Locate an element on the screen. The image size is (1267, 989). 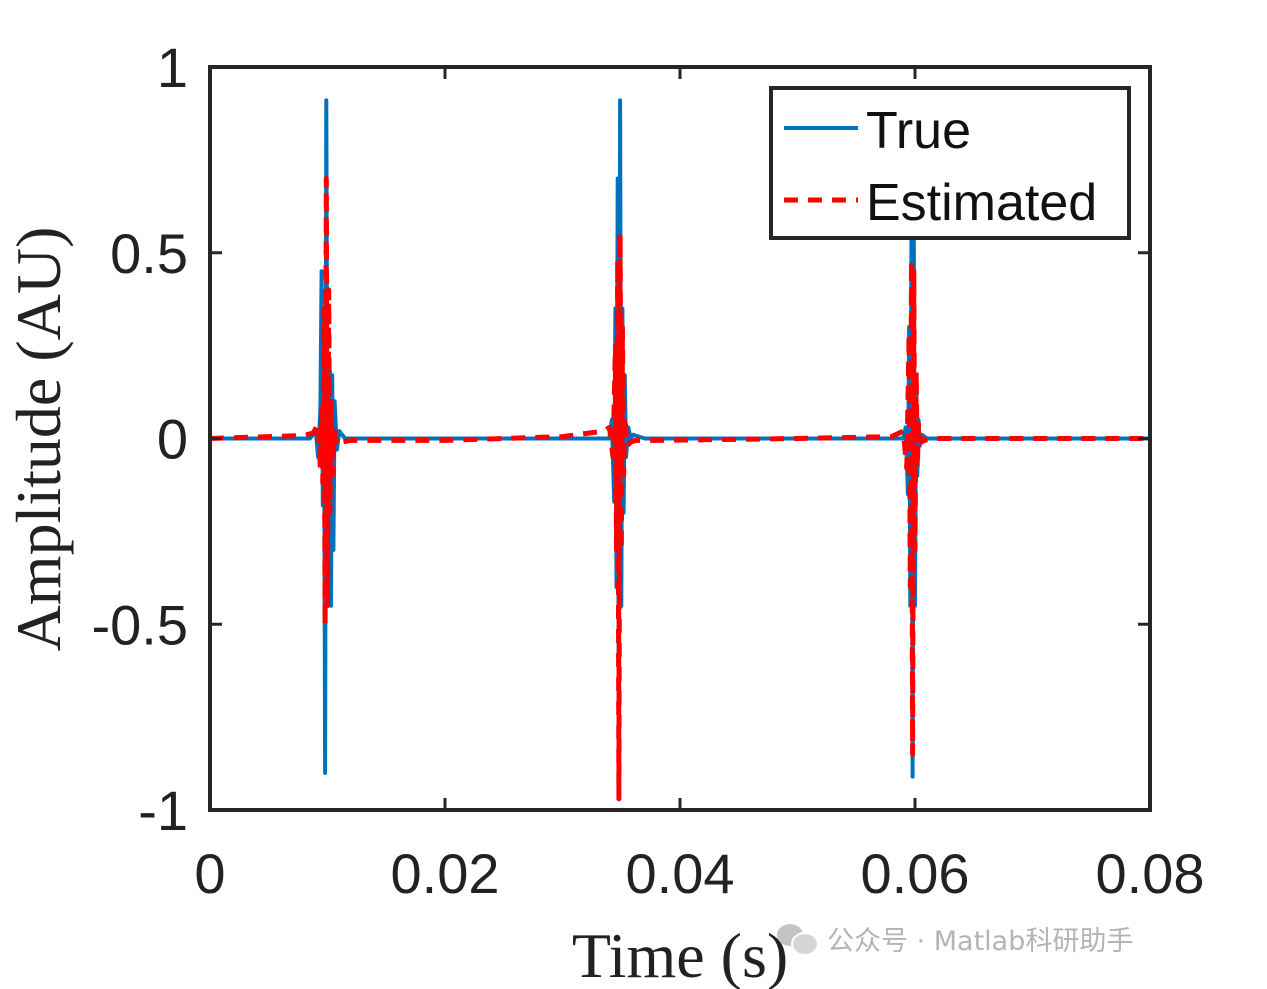
x-tick-label: 0.06 is located at coordinates (915, 873).